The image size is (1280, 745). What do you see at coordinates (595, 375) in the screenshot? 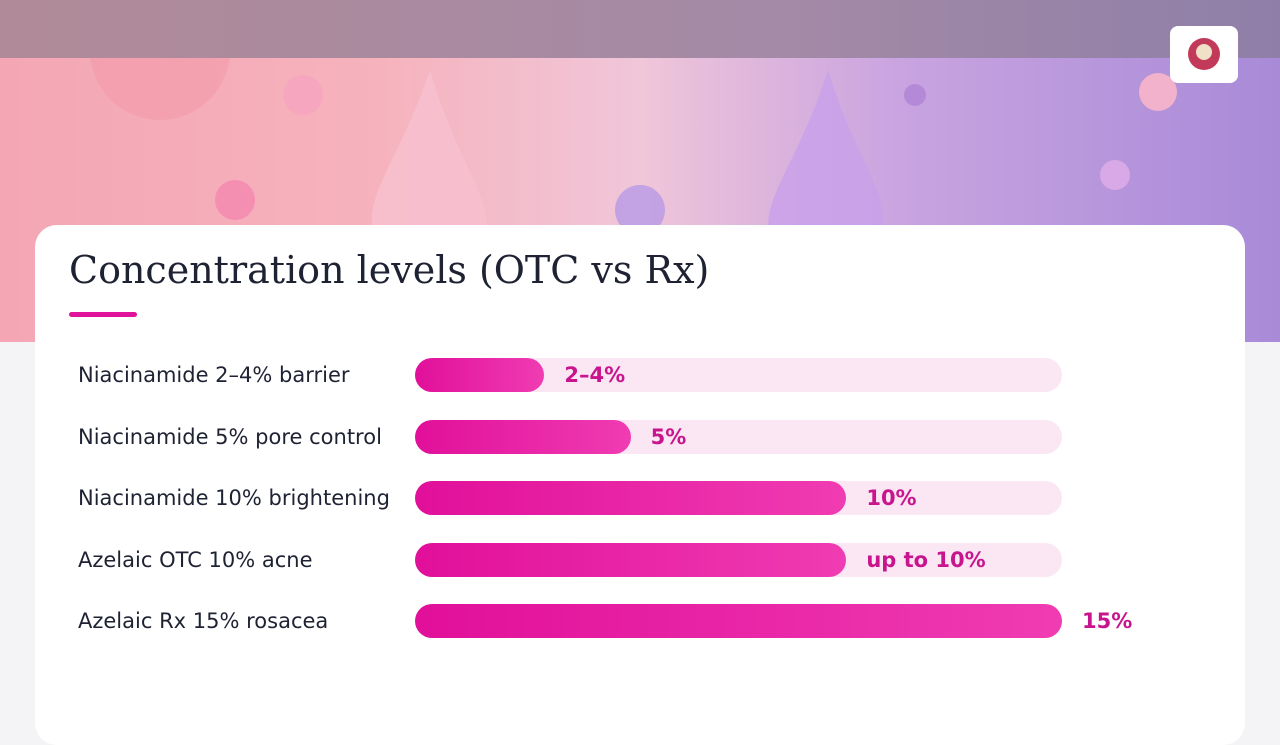
I see `value-label: 2–4%` at bounding box center [595, 375].